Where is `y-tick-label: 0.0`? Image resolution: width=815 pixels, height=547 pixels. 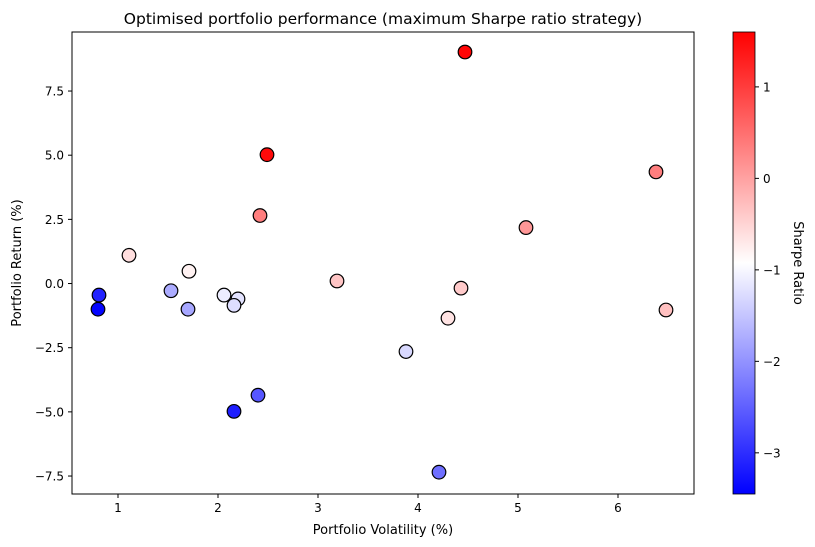 y-tick-label: 0.0 is located at coordinates (54, 284).